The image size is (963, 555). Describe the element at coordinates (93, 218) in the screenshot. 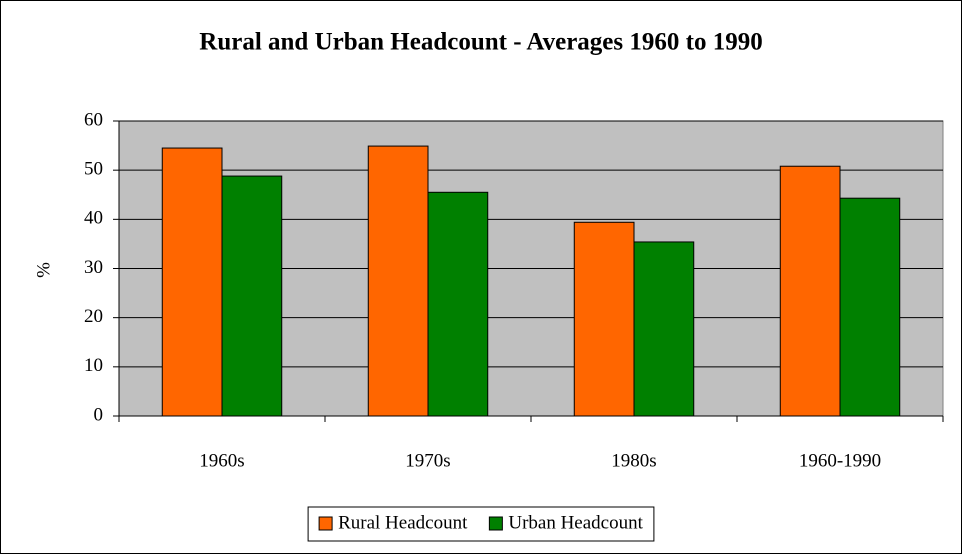

I see `y-tick-label: 40` at that location.